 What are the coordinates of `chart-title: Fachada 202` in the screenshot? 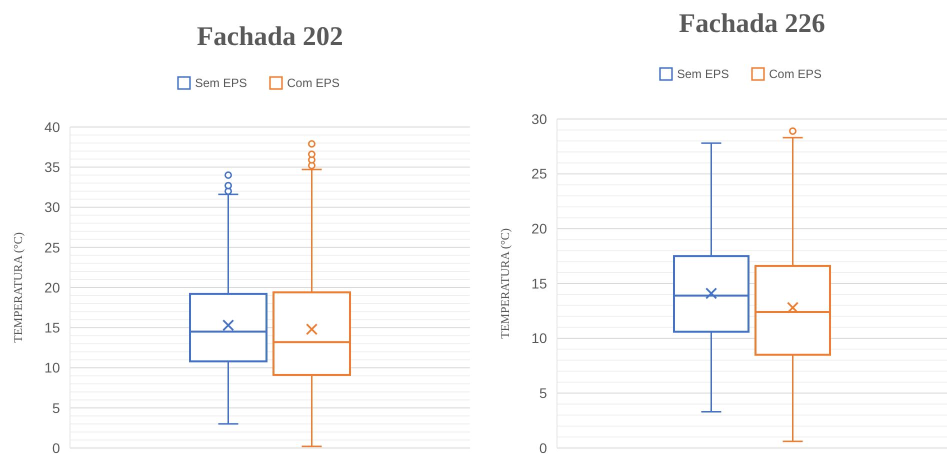 It's located at (270, 36).